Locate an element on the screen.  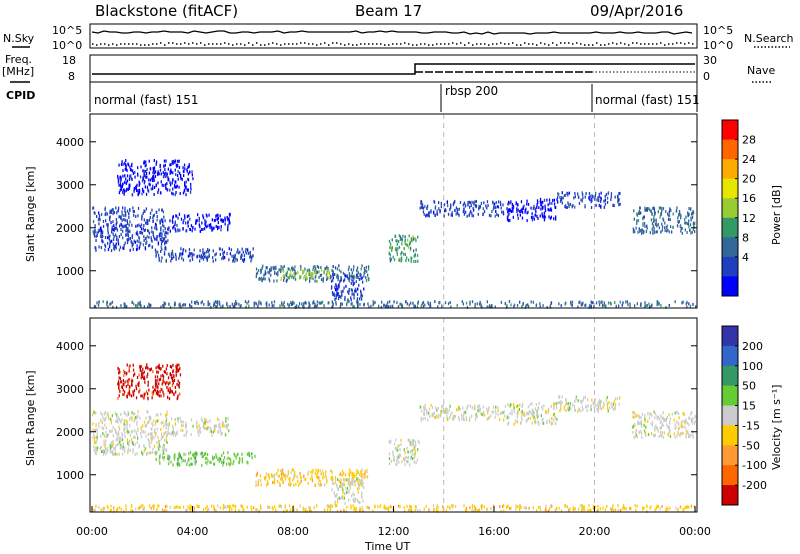
velocity-colorbar-label-1: 100 is located at coordinates (752, 366).